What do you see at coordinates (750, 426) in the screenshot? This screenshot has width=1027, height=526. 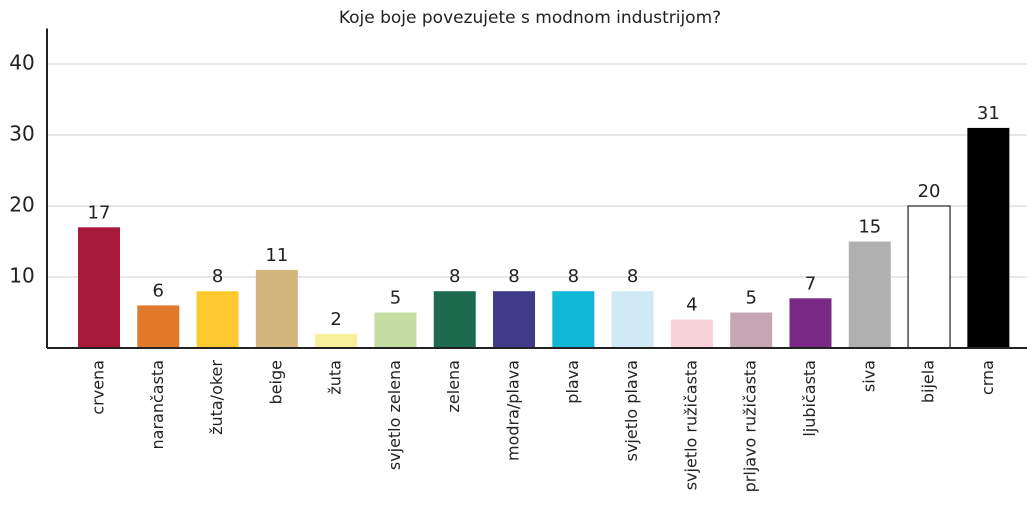 I see `x-tick-label: prljavo ružičasta` at bounding box center [750, 426].